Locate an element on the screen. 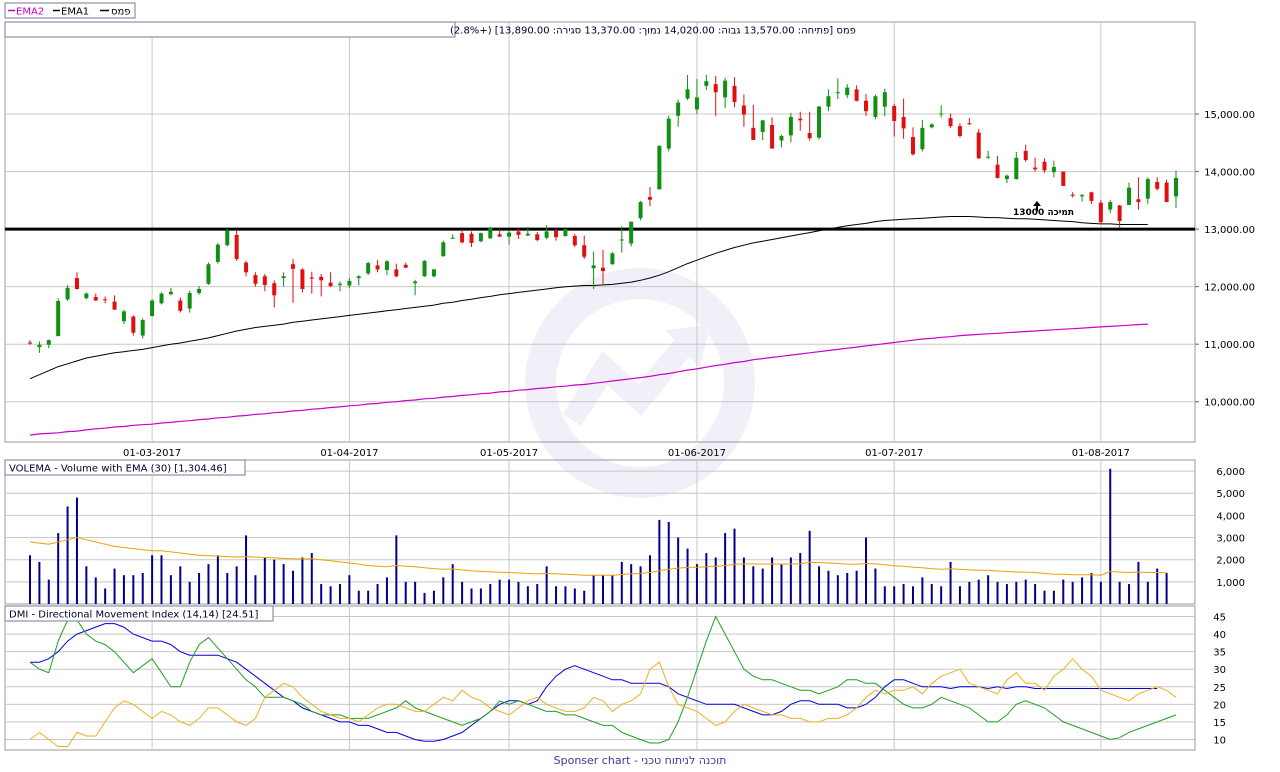 This screenshot has width=1280, height=772. price-y-tick-label: 13,000.00 is located at coordinates (1229, 230).